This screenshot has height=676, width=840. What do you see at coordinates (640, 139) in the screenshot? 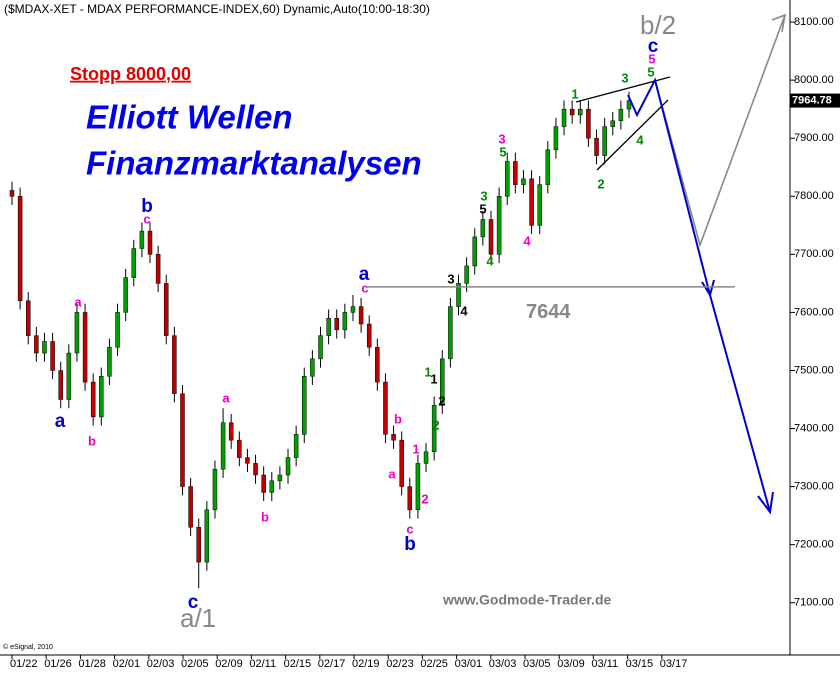
I see `wave-label: 4` at bounding box center [640, 139].